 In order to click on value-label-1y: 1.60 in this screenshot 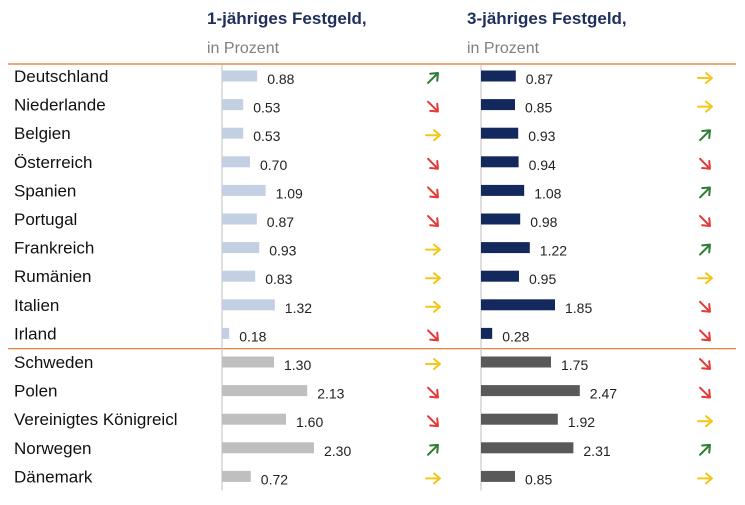, I will do `click(309, 422)`.